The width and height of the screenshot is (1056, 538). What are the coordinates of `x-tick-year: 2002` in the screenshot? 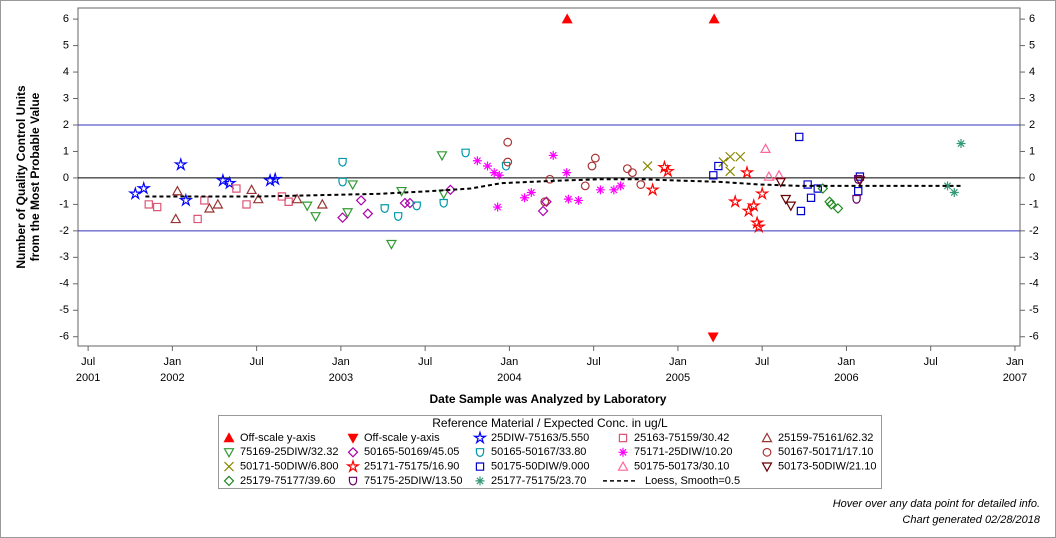 It's located at (172, 378).